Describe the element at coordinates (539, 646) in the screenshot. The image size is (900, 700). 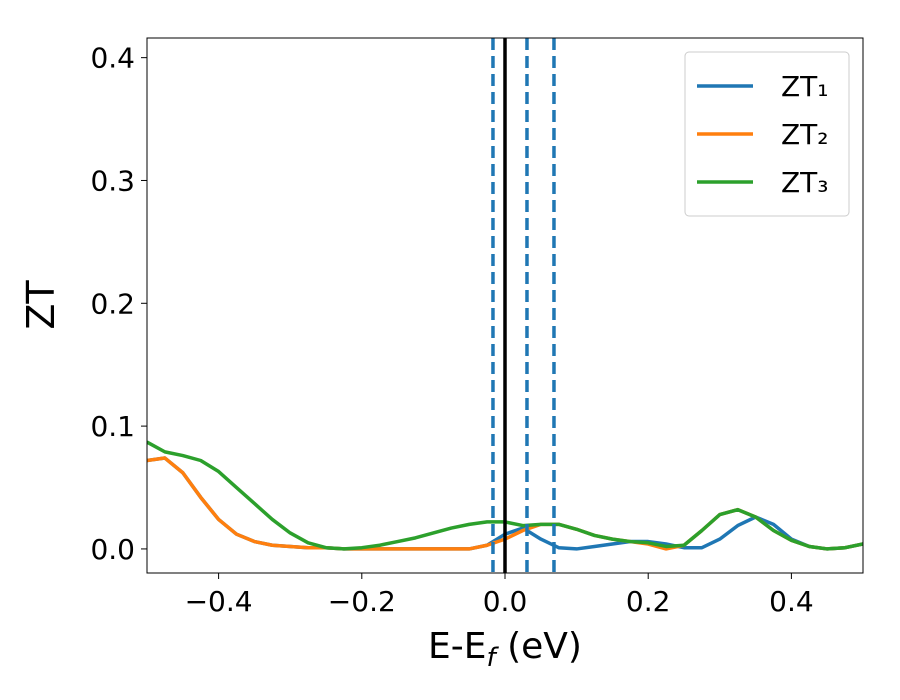
I see `x-label-unit: (eV)` at that location.